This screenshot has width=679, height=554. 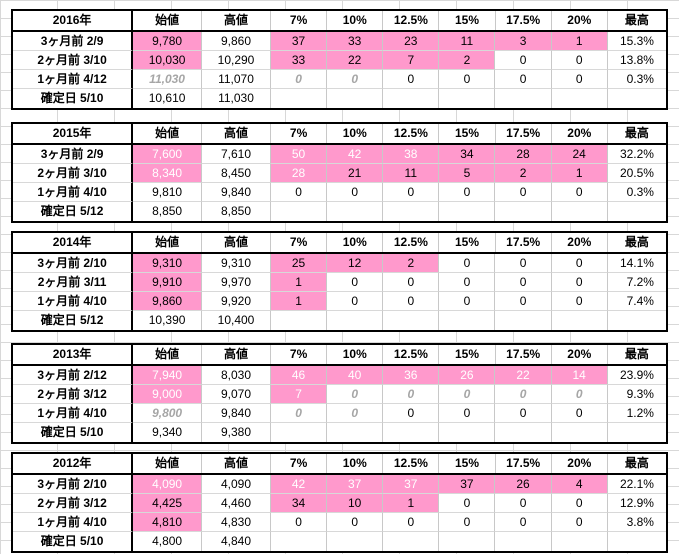 I want to click on data-cell: 9.3%, so click(x=636, y=394).